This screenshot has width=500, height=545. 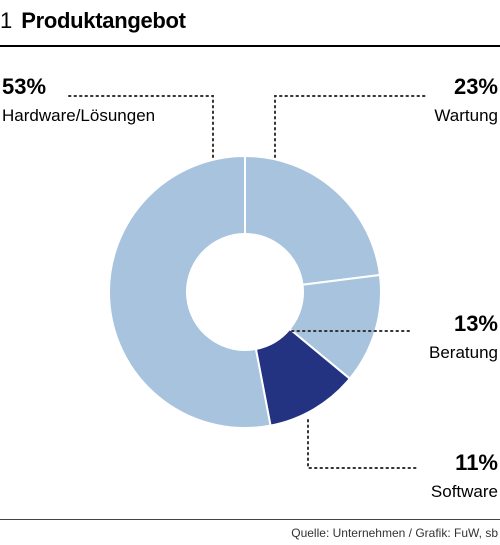 What do you see at coordinates (78, 115) in the screenshot?
I see `label-name-hardware: Hardware/Lösungen` at bounding box center [78, 115].